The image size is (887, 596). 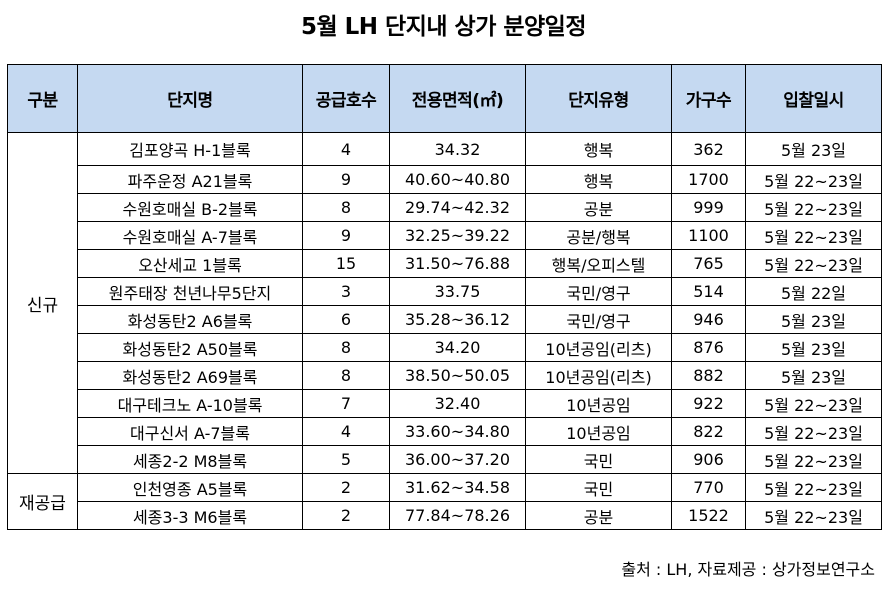 I want to click on cell-households: 999, so click(x=708, y=207).